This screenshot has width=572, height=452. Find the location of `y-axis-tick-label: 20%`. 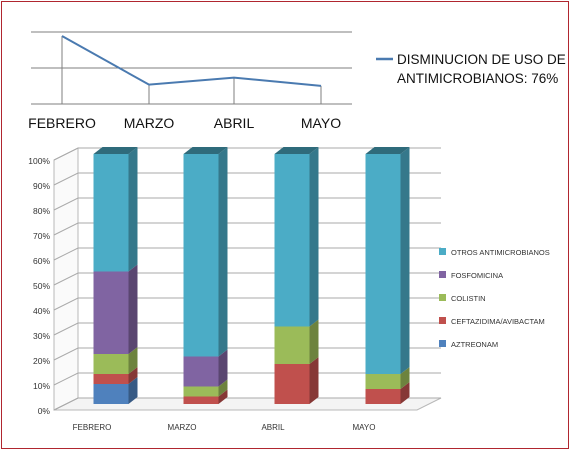

y-axis-tick-label: 20% is located at coordinates (41, 361).